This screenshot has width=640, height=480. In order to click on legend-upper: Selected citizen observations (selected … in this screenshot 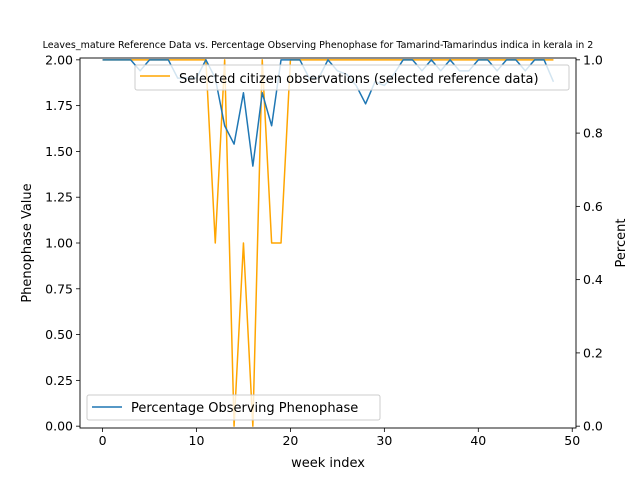, I will do `click(352, 77)`.